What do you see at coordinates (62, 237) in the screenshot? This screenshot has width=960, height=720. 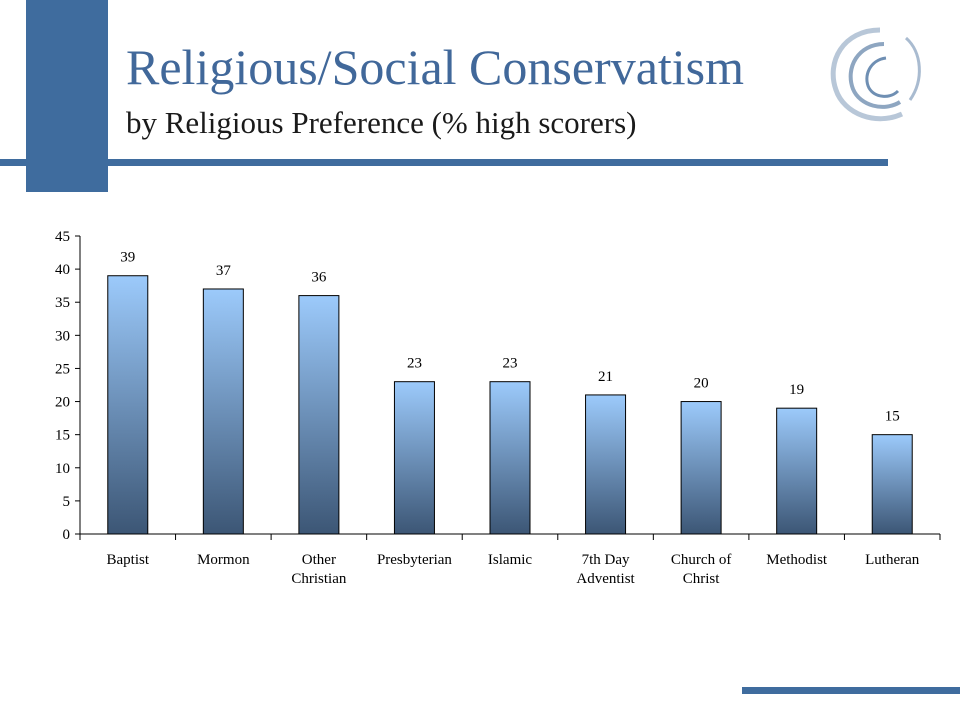 I see `y-tick-label: 45` at bounding box center [62, 237].